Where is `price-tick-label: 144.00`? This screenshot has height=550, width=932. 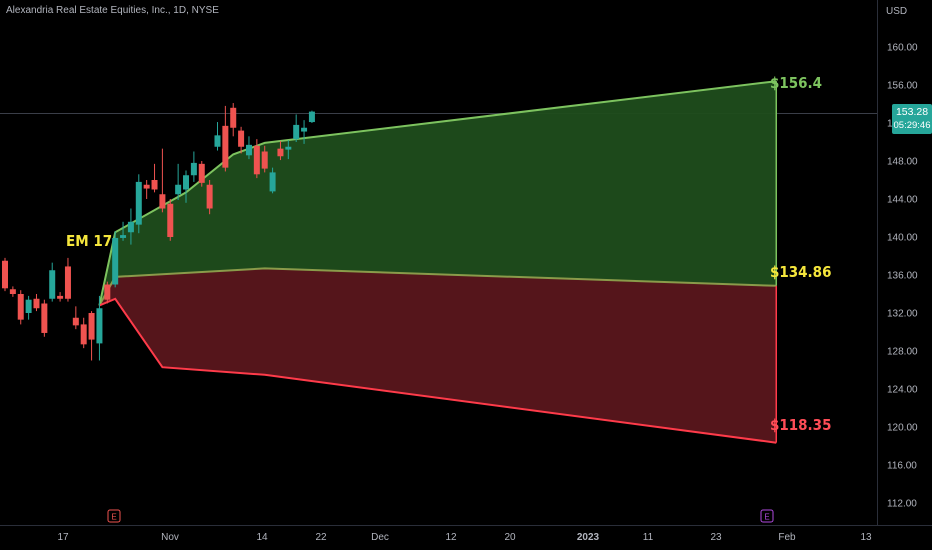 price-tick-label: 144.00 is located at coordinates (902, 200).